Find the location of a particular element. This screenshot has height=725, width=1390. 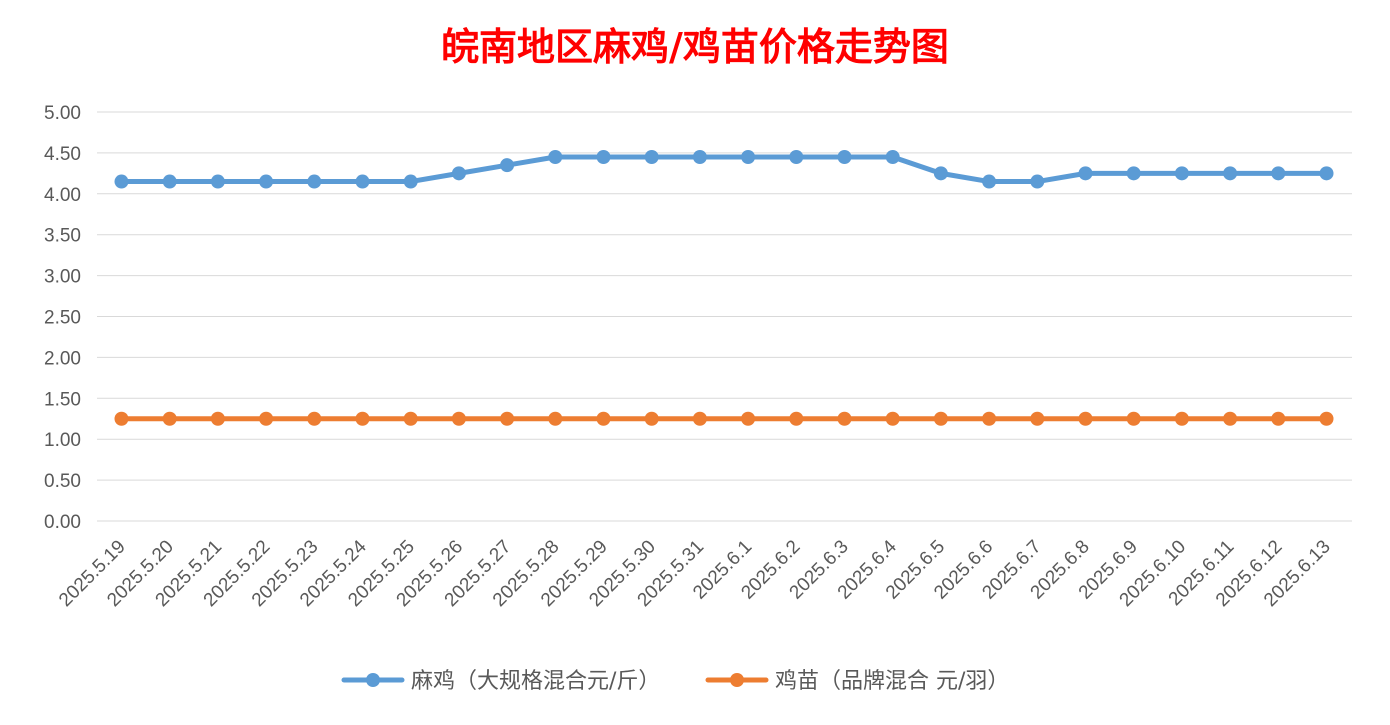

y-tick-label: 0.50 is located at coordinates (62, 481).